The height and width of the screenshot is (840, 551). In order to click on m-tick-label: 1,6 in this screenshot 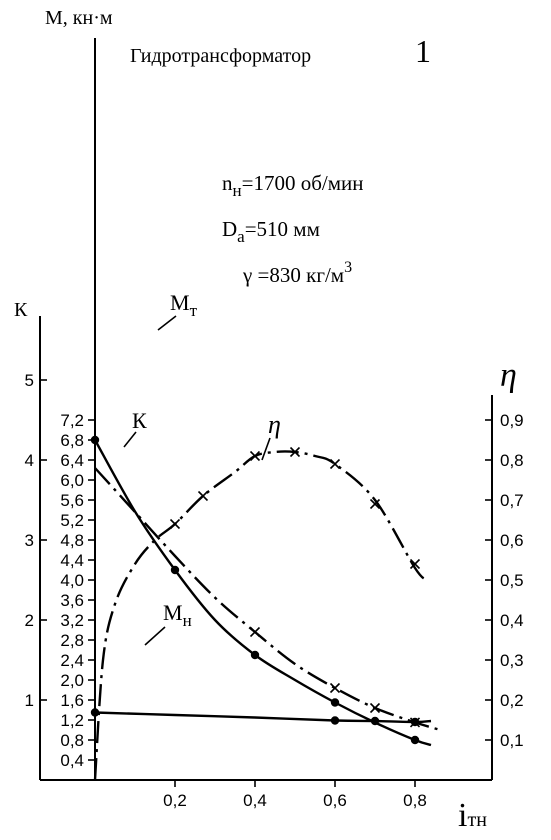, I will do `click(72, 700)`.